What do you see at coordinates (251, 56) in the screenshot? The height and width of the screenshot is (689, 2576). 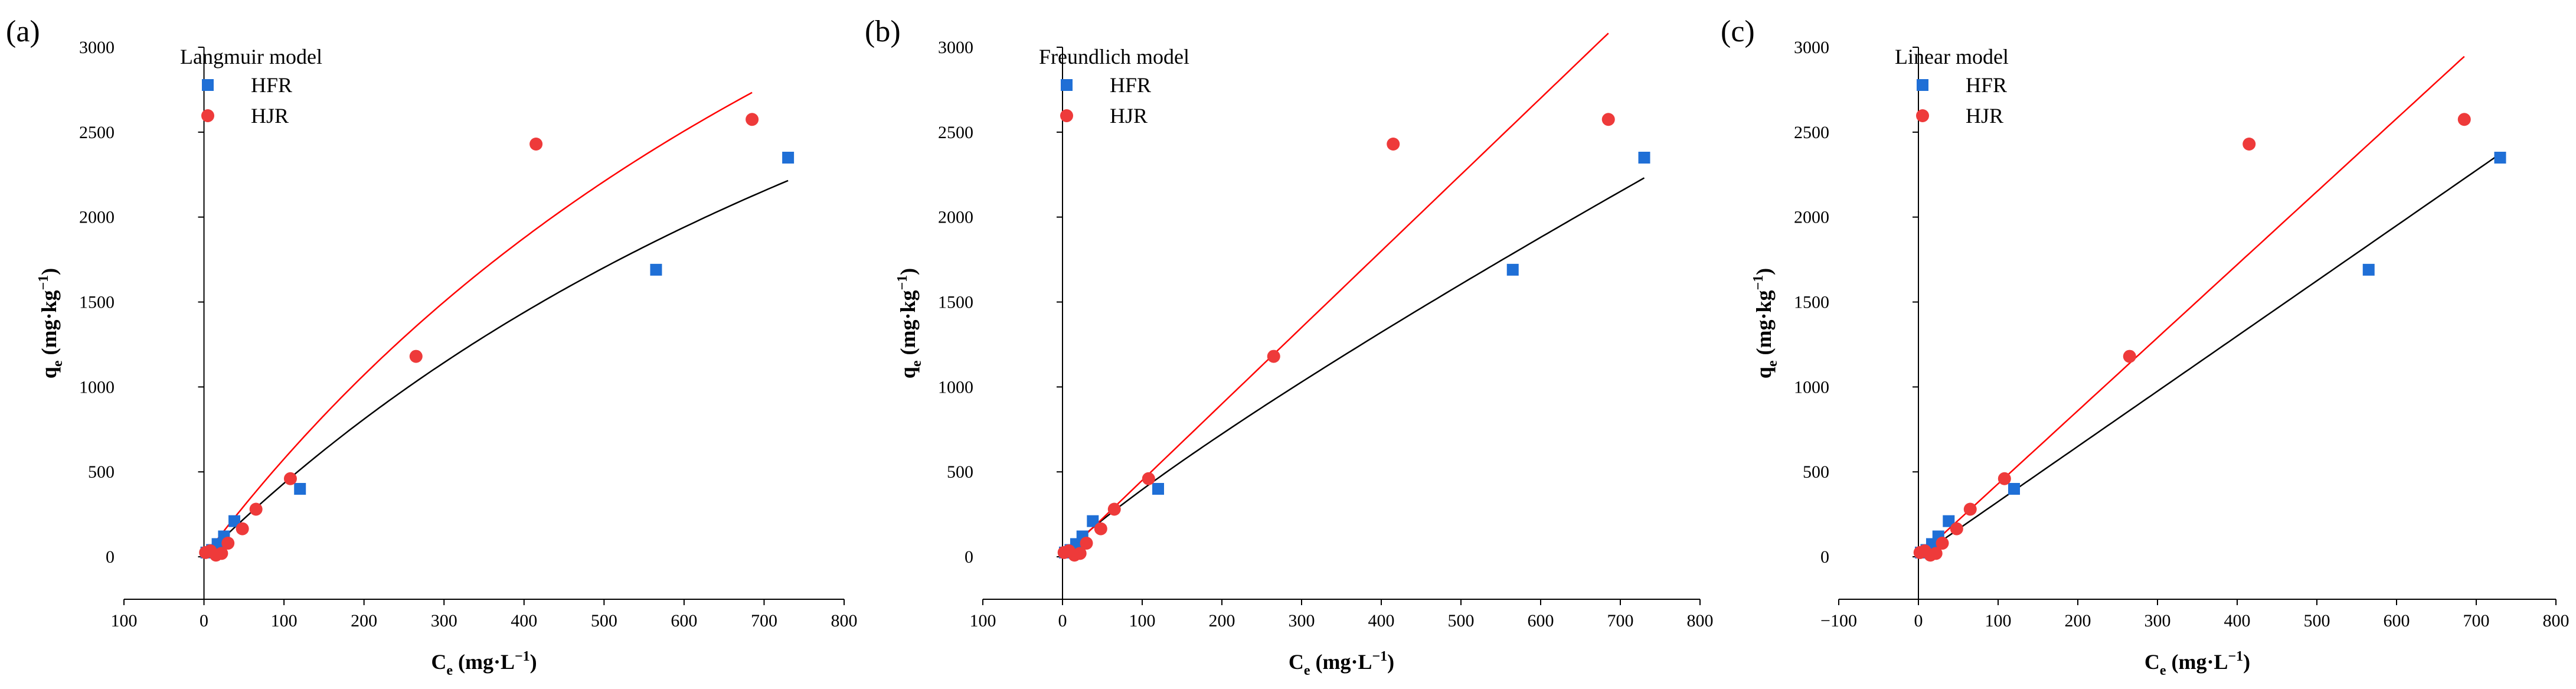 I see `legend-title: Langmuir model` at bounding box center [251, 56].